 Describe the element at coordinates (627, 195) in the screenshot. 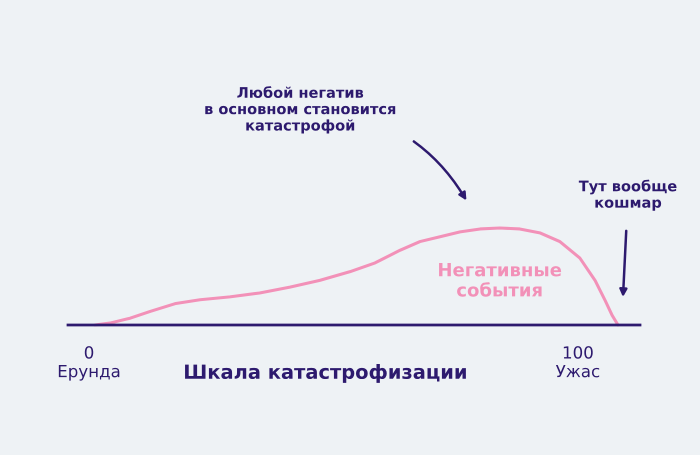

I see `text: Тут вообще кошмар` at that location.